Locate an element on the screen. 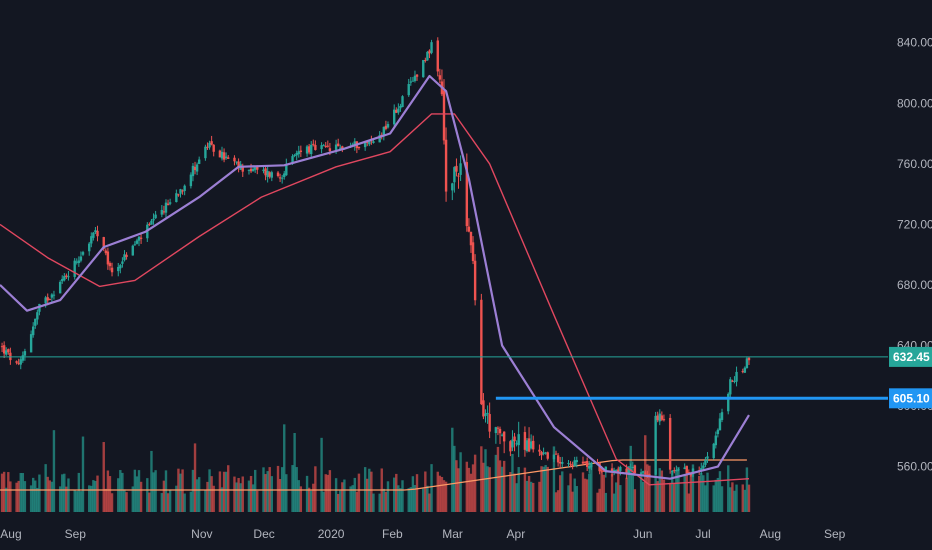 The width and height of the screenshot is (932, 550). x-tick-label: Feb is located at coordinates (392, 534).